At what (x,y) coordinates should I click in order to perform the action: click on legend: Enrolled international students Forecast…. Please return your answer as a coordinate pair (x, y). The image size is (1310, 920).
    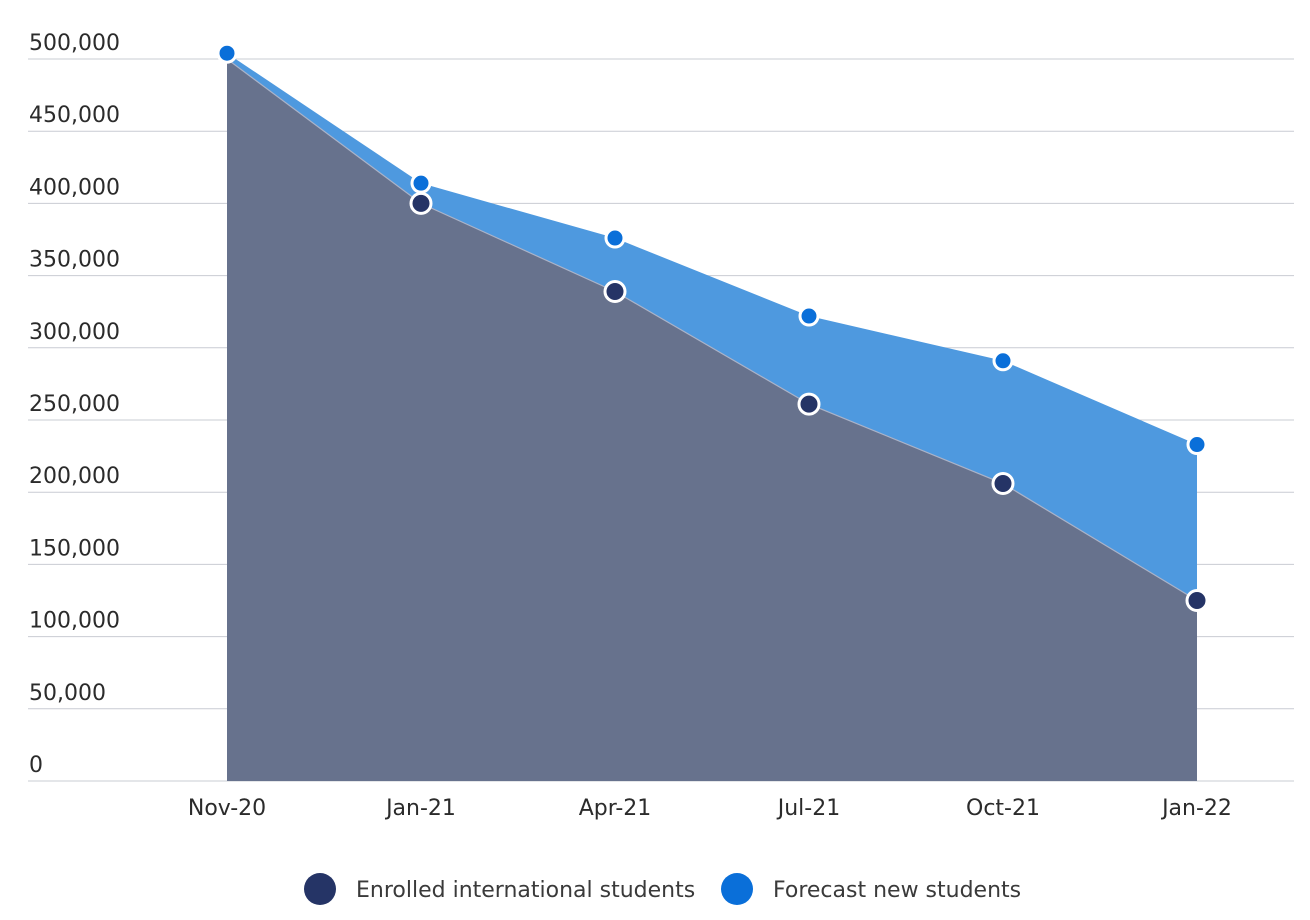
    Looking at the image, I should click on (662, 889).